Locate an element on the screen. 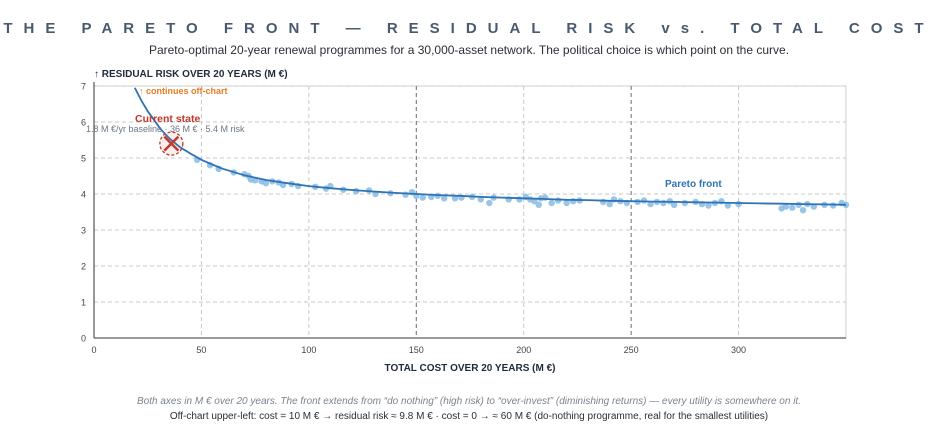 Image resolution: width=938 pixels, height=431 pixels. x-tick-label: 250 is located at coordinates (631, 350).